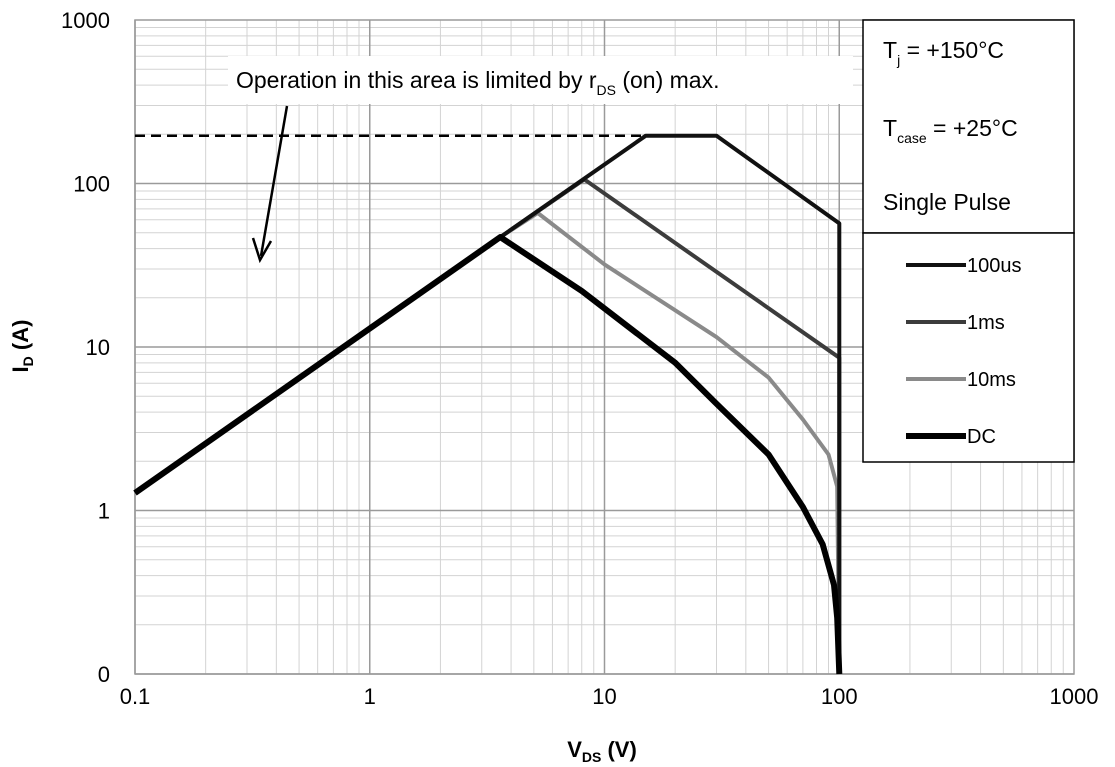 Image resolution: width=1115 pixels, height=767 pixels. What do you see at coordinates (943, 52) in the screenshot?
I see `tj-condition: Tj = +150°C` at bounding box center [943, 52].